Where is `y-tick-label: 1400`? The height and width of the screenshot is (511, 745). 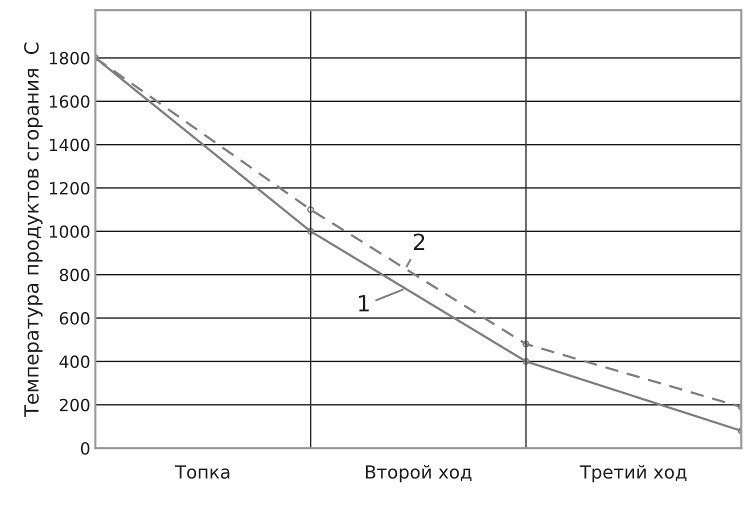
y-tick-label: 1400 is located at coordinates (70, 145).